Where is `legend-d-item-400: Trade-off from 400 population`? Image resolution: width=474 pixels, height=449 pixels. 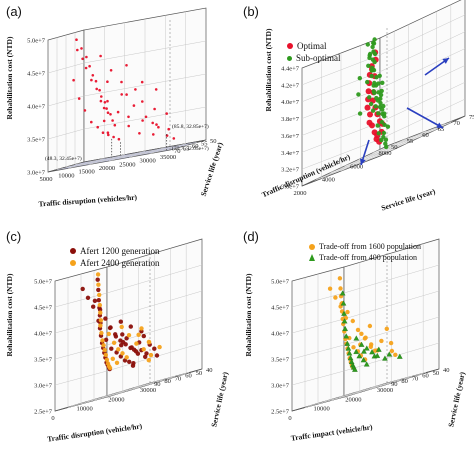 legend-d-item-400: Trade-off from 400 population is located at coordinates (365, 257).